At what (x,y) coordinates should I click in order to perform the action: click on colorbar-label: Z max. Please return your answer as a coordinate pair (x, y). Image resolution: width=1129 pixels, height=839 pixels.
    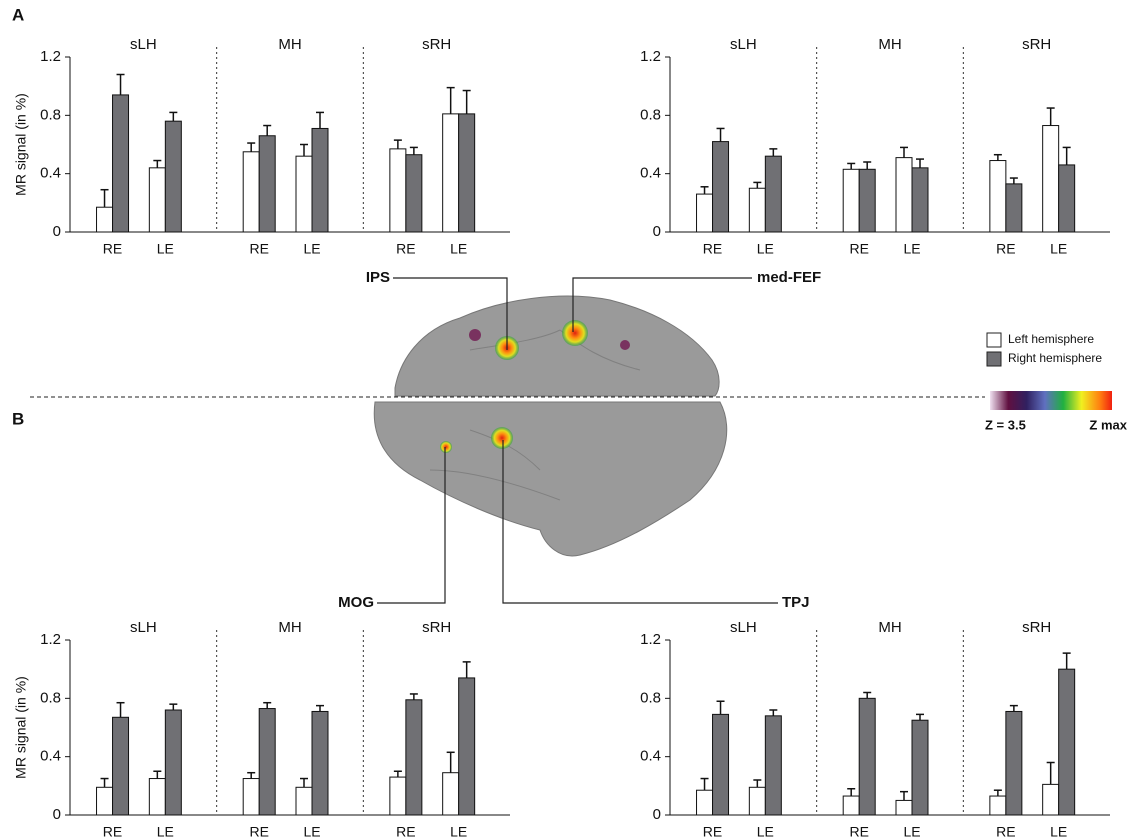
    Looking at the image, I should click on (1108, 424).